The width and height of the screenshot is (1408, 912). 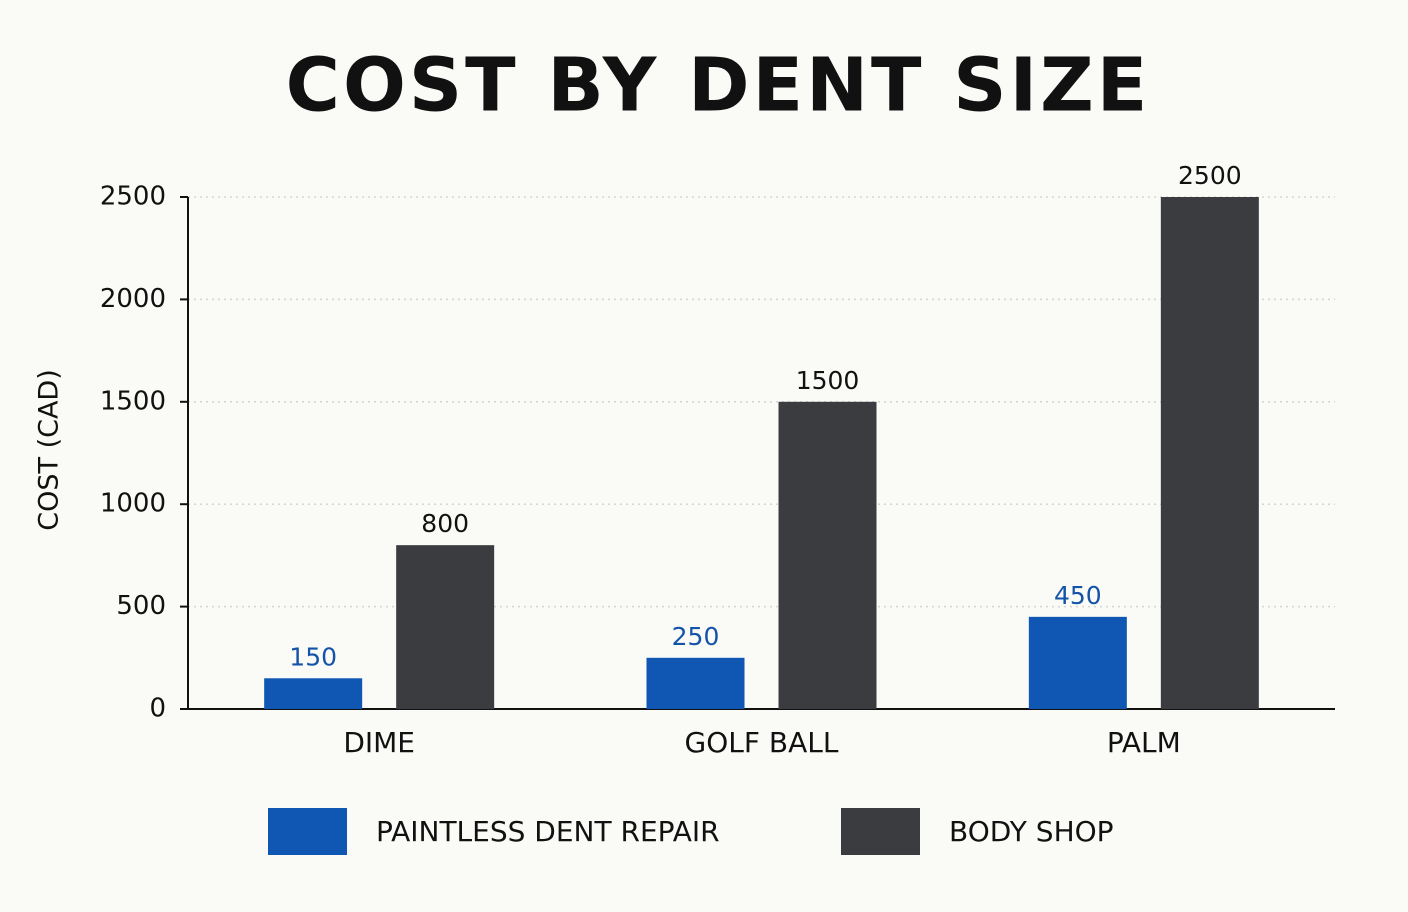 What do you see at coordinates (762, 742) in the screenshot?
I see `x-tick-label: GOLF BALL` at bounding box center [762, 742].